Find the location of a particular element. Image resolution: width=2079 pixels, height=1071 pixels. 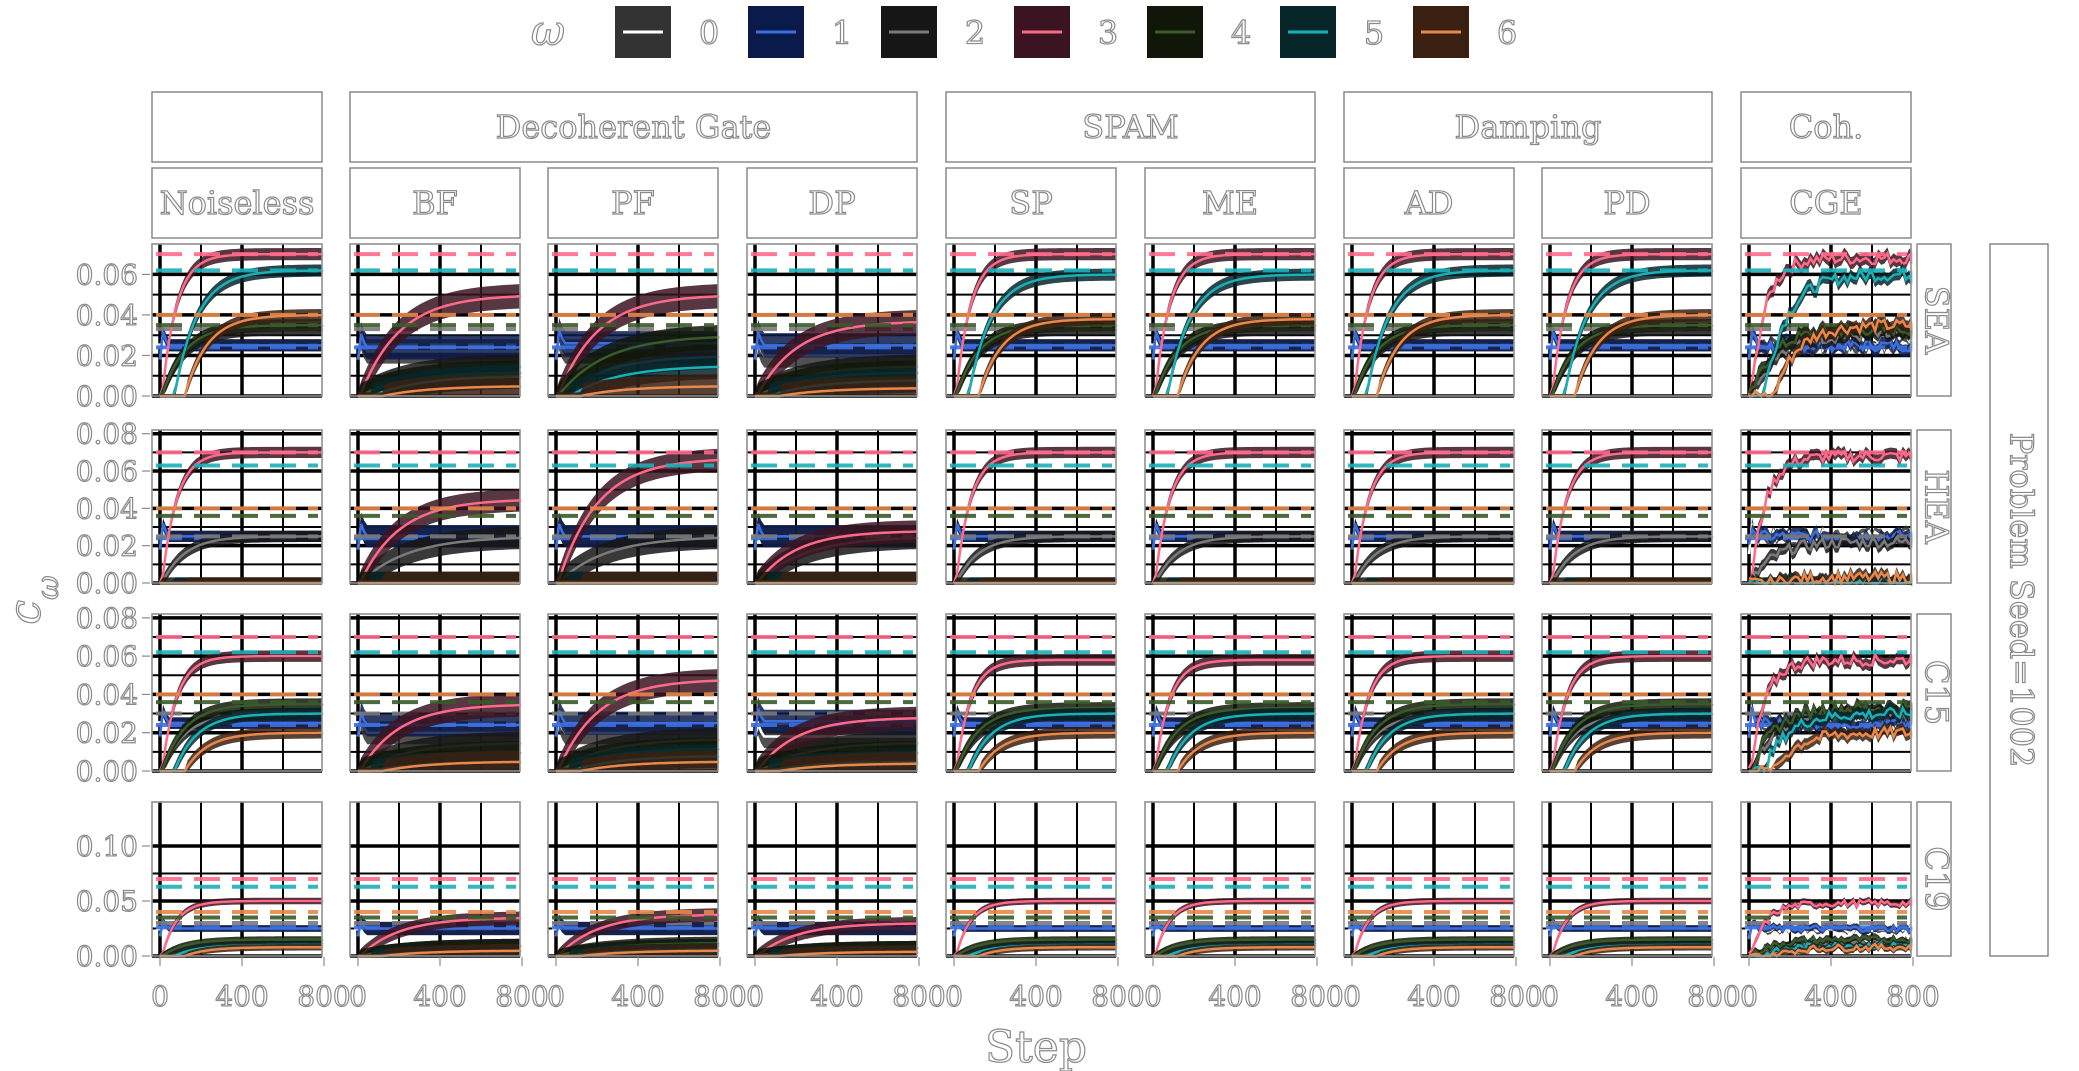

panel-HEA-Noiseless is located at coordinates (237, 507).